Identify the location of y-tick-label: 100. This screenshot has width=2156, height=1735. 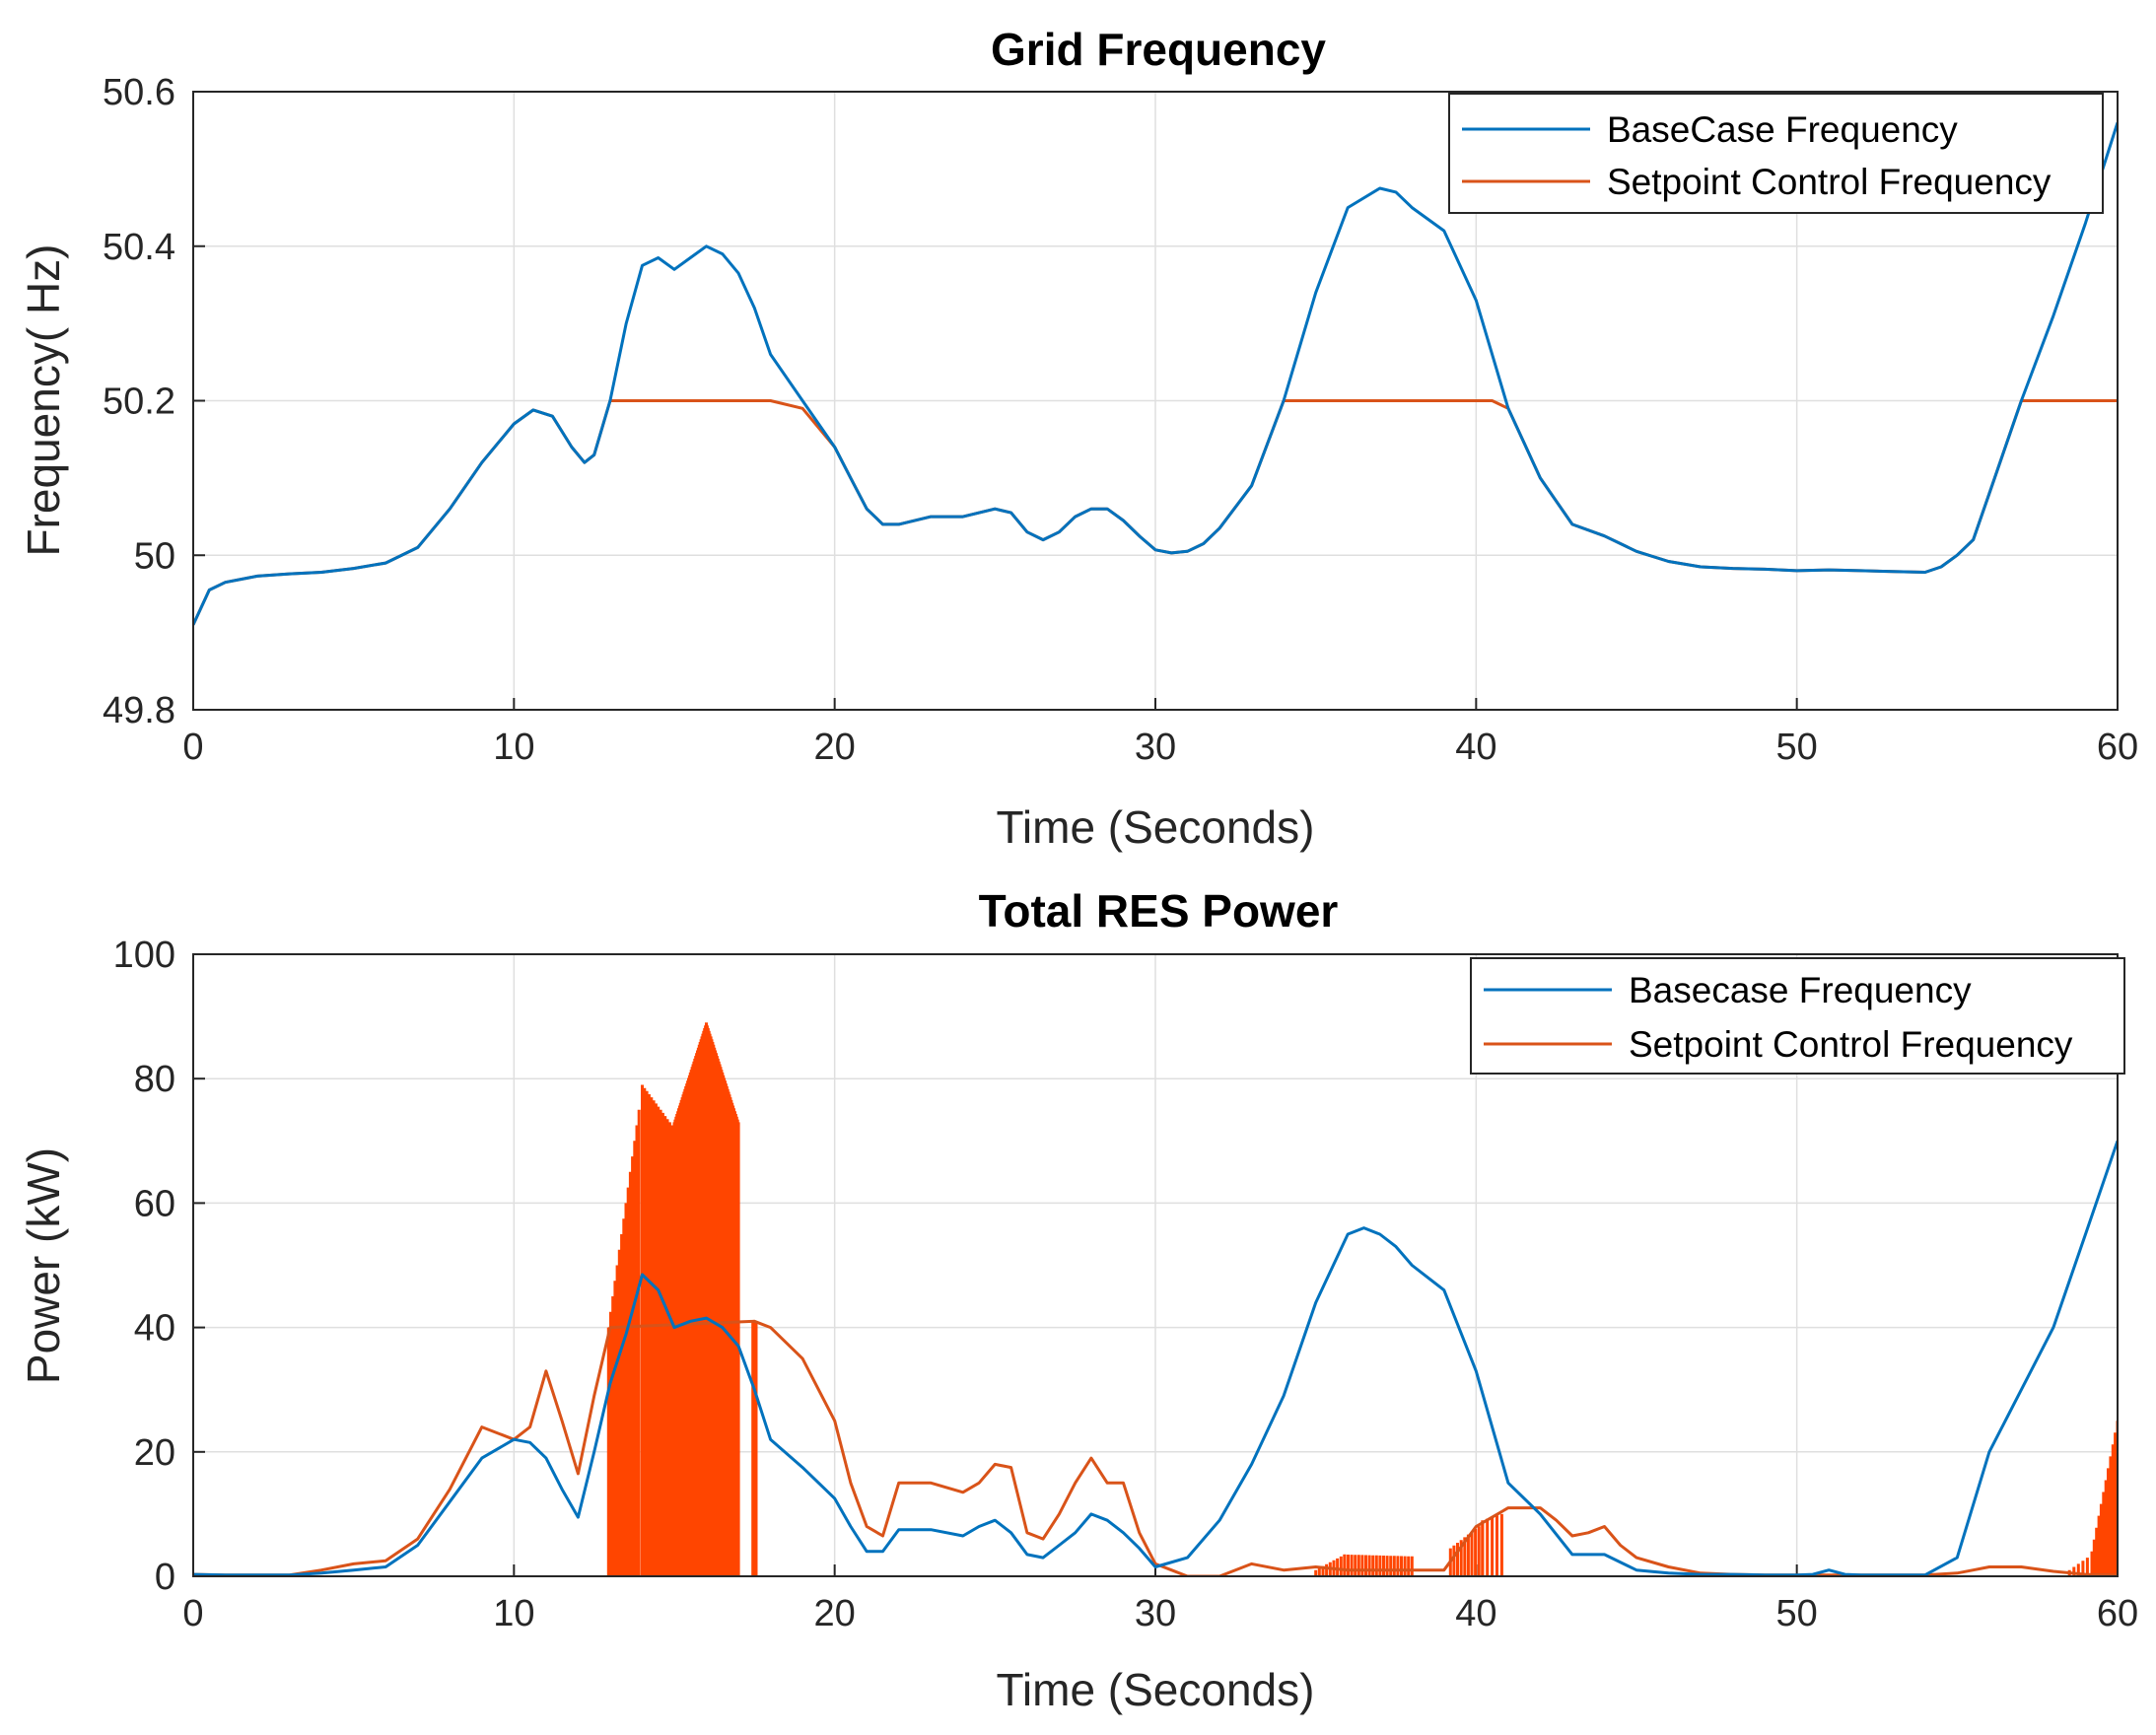
(144, 956).